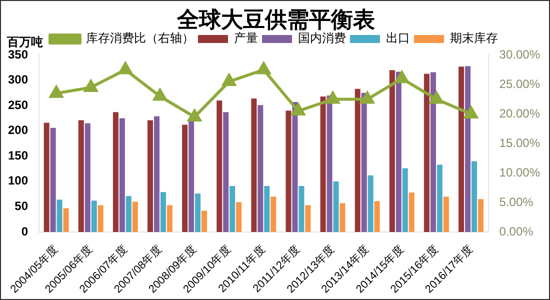 The height and width of the screenshot is (300, 550). I want to click on chart-title: 全球大豆供需平衡表, so click(276, 20).